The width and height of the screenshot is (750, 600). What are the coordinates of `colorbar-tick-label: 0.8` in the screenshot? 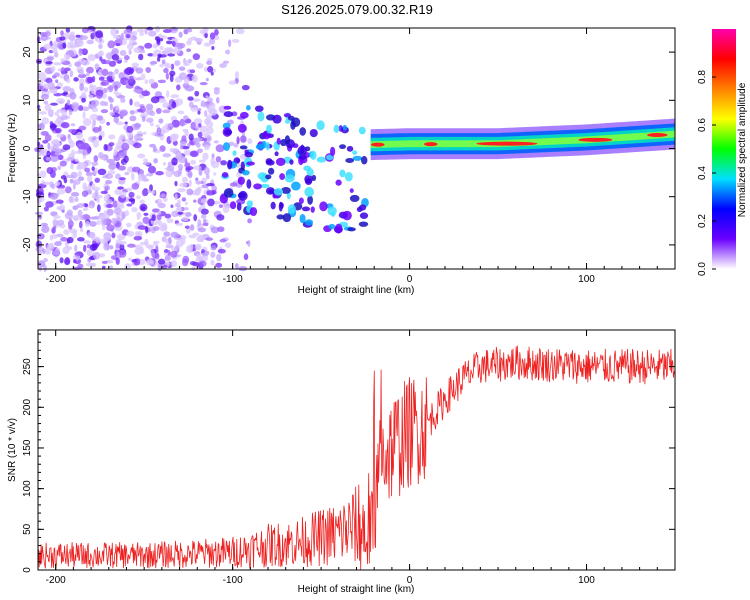 It's located at (702, 77).